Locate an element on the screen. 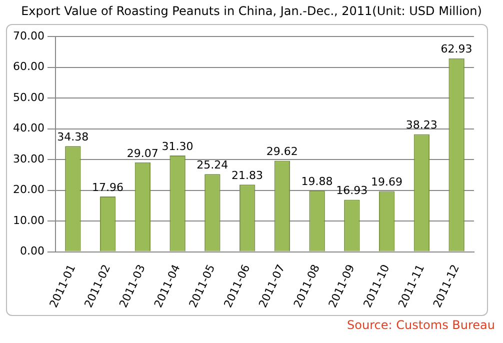 This screenshot has height=343, width=503. data-label: 19.88 is located at coordinates (317, 181).